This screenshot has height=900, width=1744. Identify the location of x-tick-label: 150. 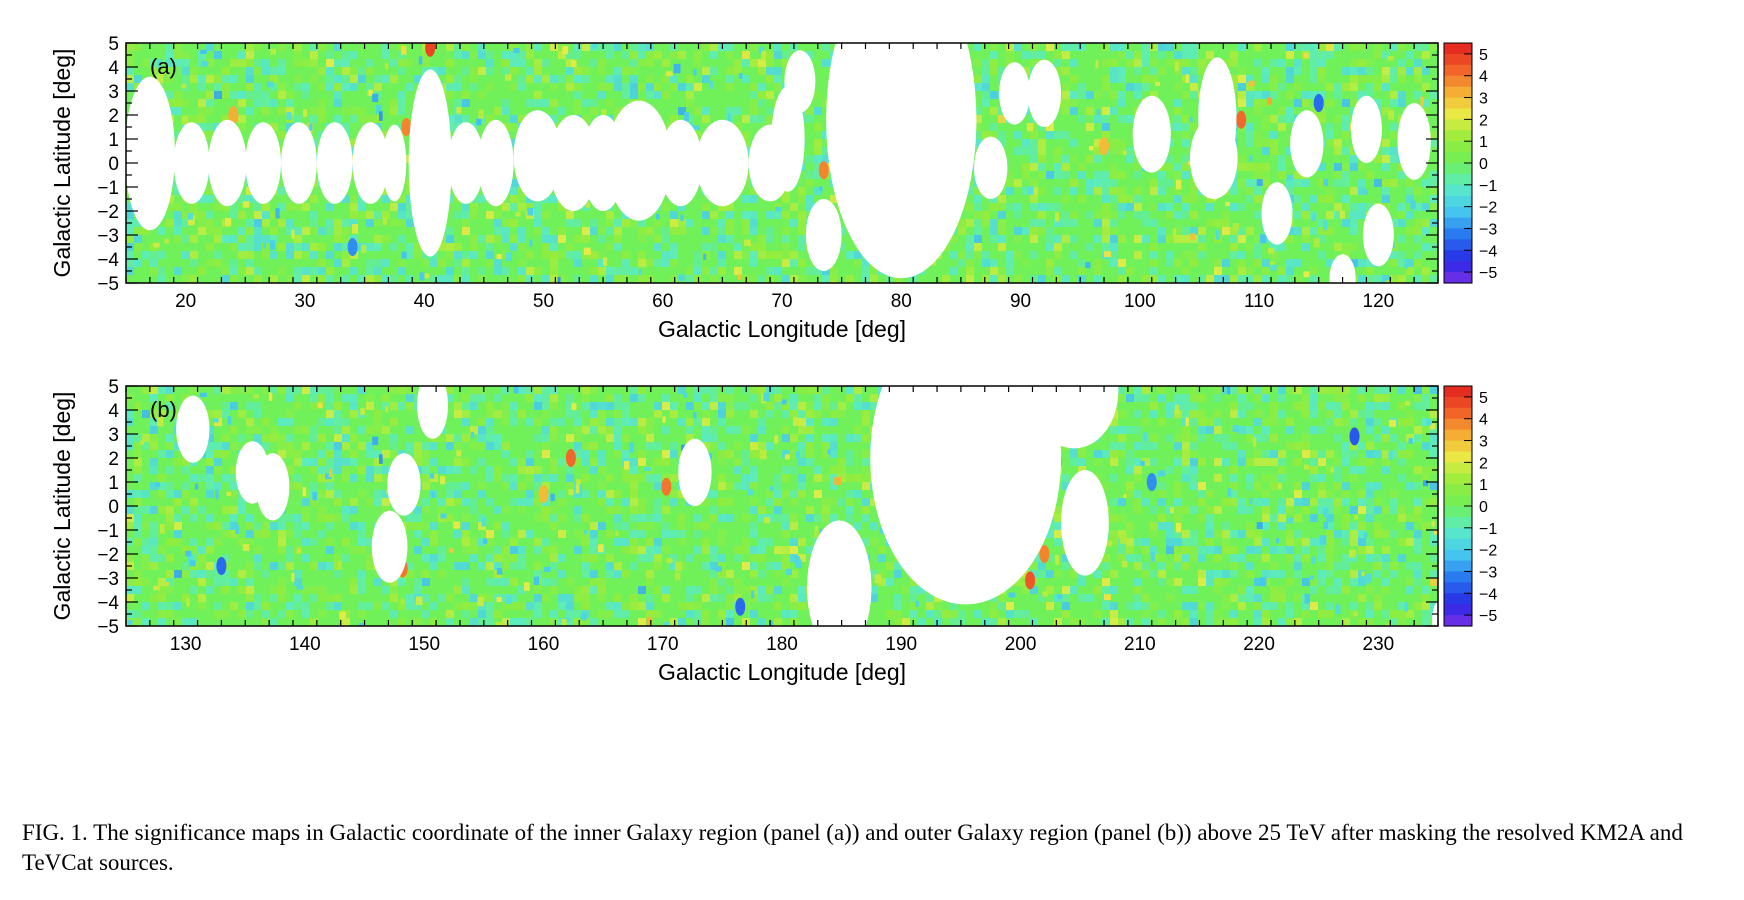
(424, 644).